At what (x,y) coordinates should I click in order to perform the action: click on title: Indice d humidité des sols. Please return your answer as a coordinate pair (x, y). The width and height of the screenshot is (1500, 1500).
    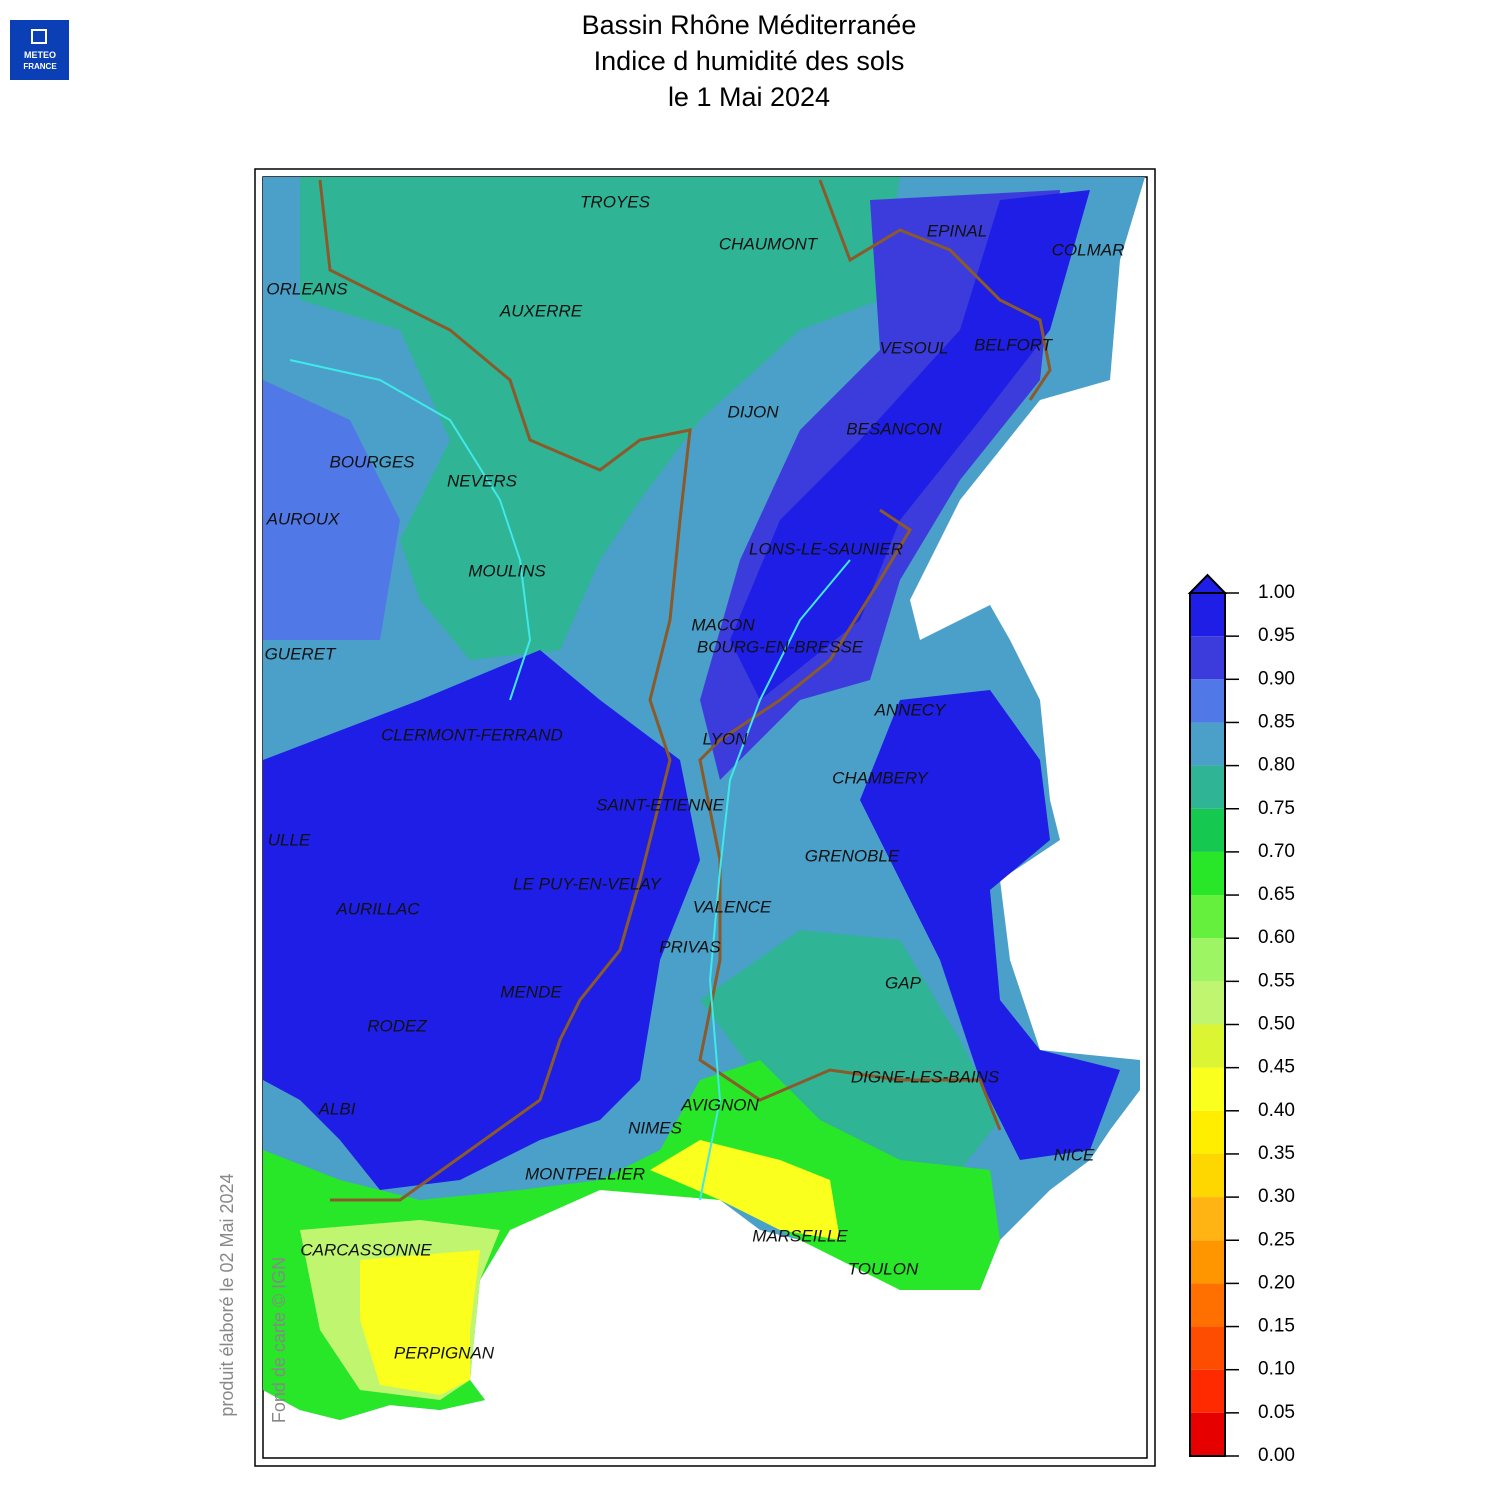
    Looking at the image, I should click on (749, 61).